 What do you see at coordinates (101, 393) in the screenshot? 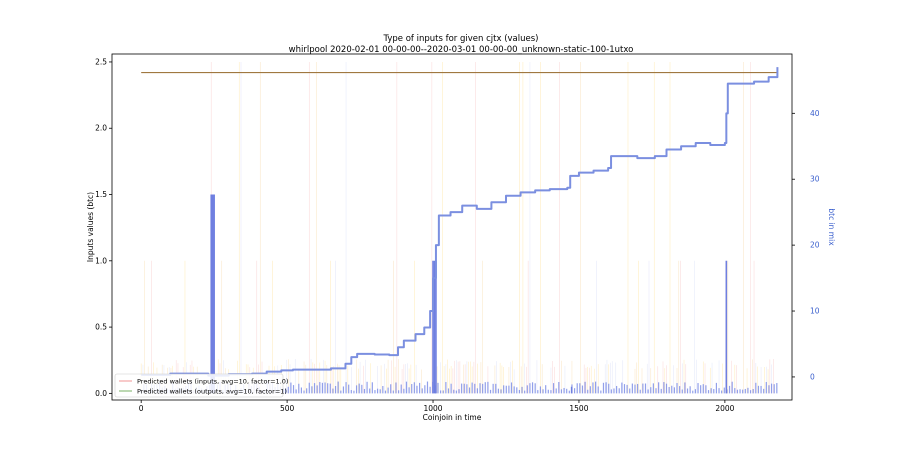
I see `y-tick-label: 0.0` at bounding box center [101, 393].